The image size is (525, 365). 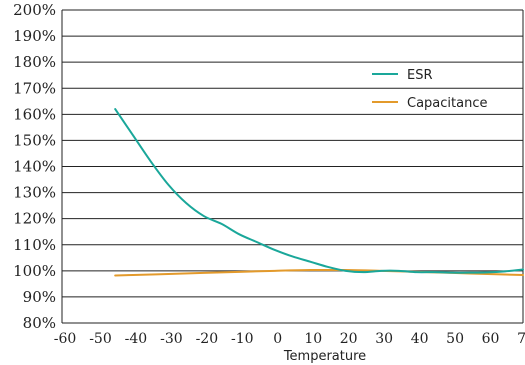 I want to click on x-tick-label: 30, so click(x=384, y=339).